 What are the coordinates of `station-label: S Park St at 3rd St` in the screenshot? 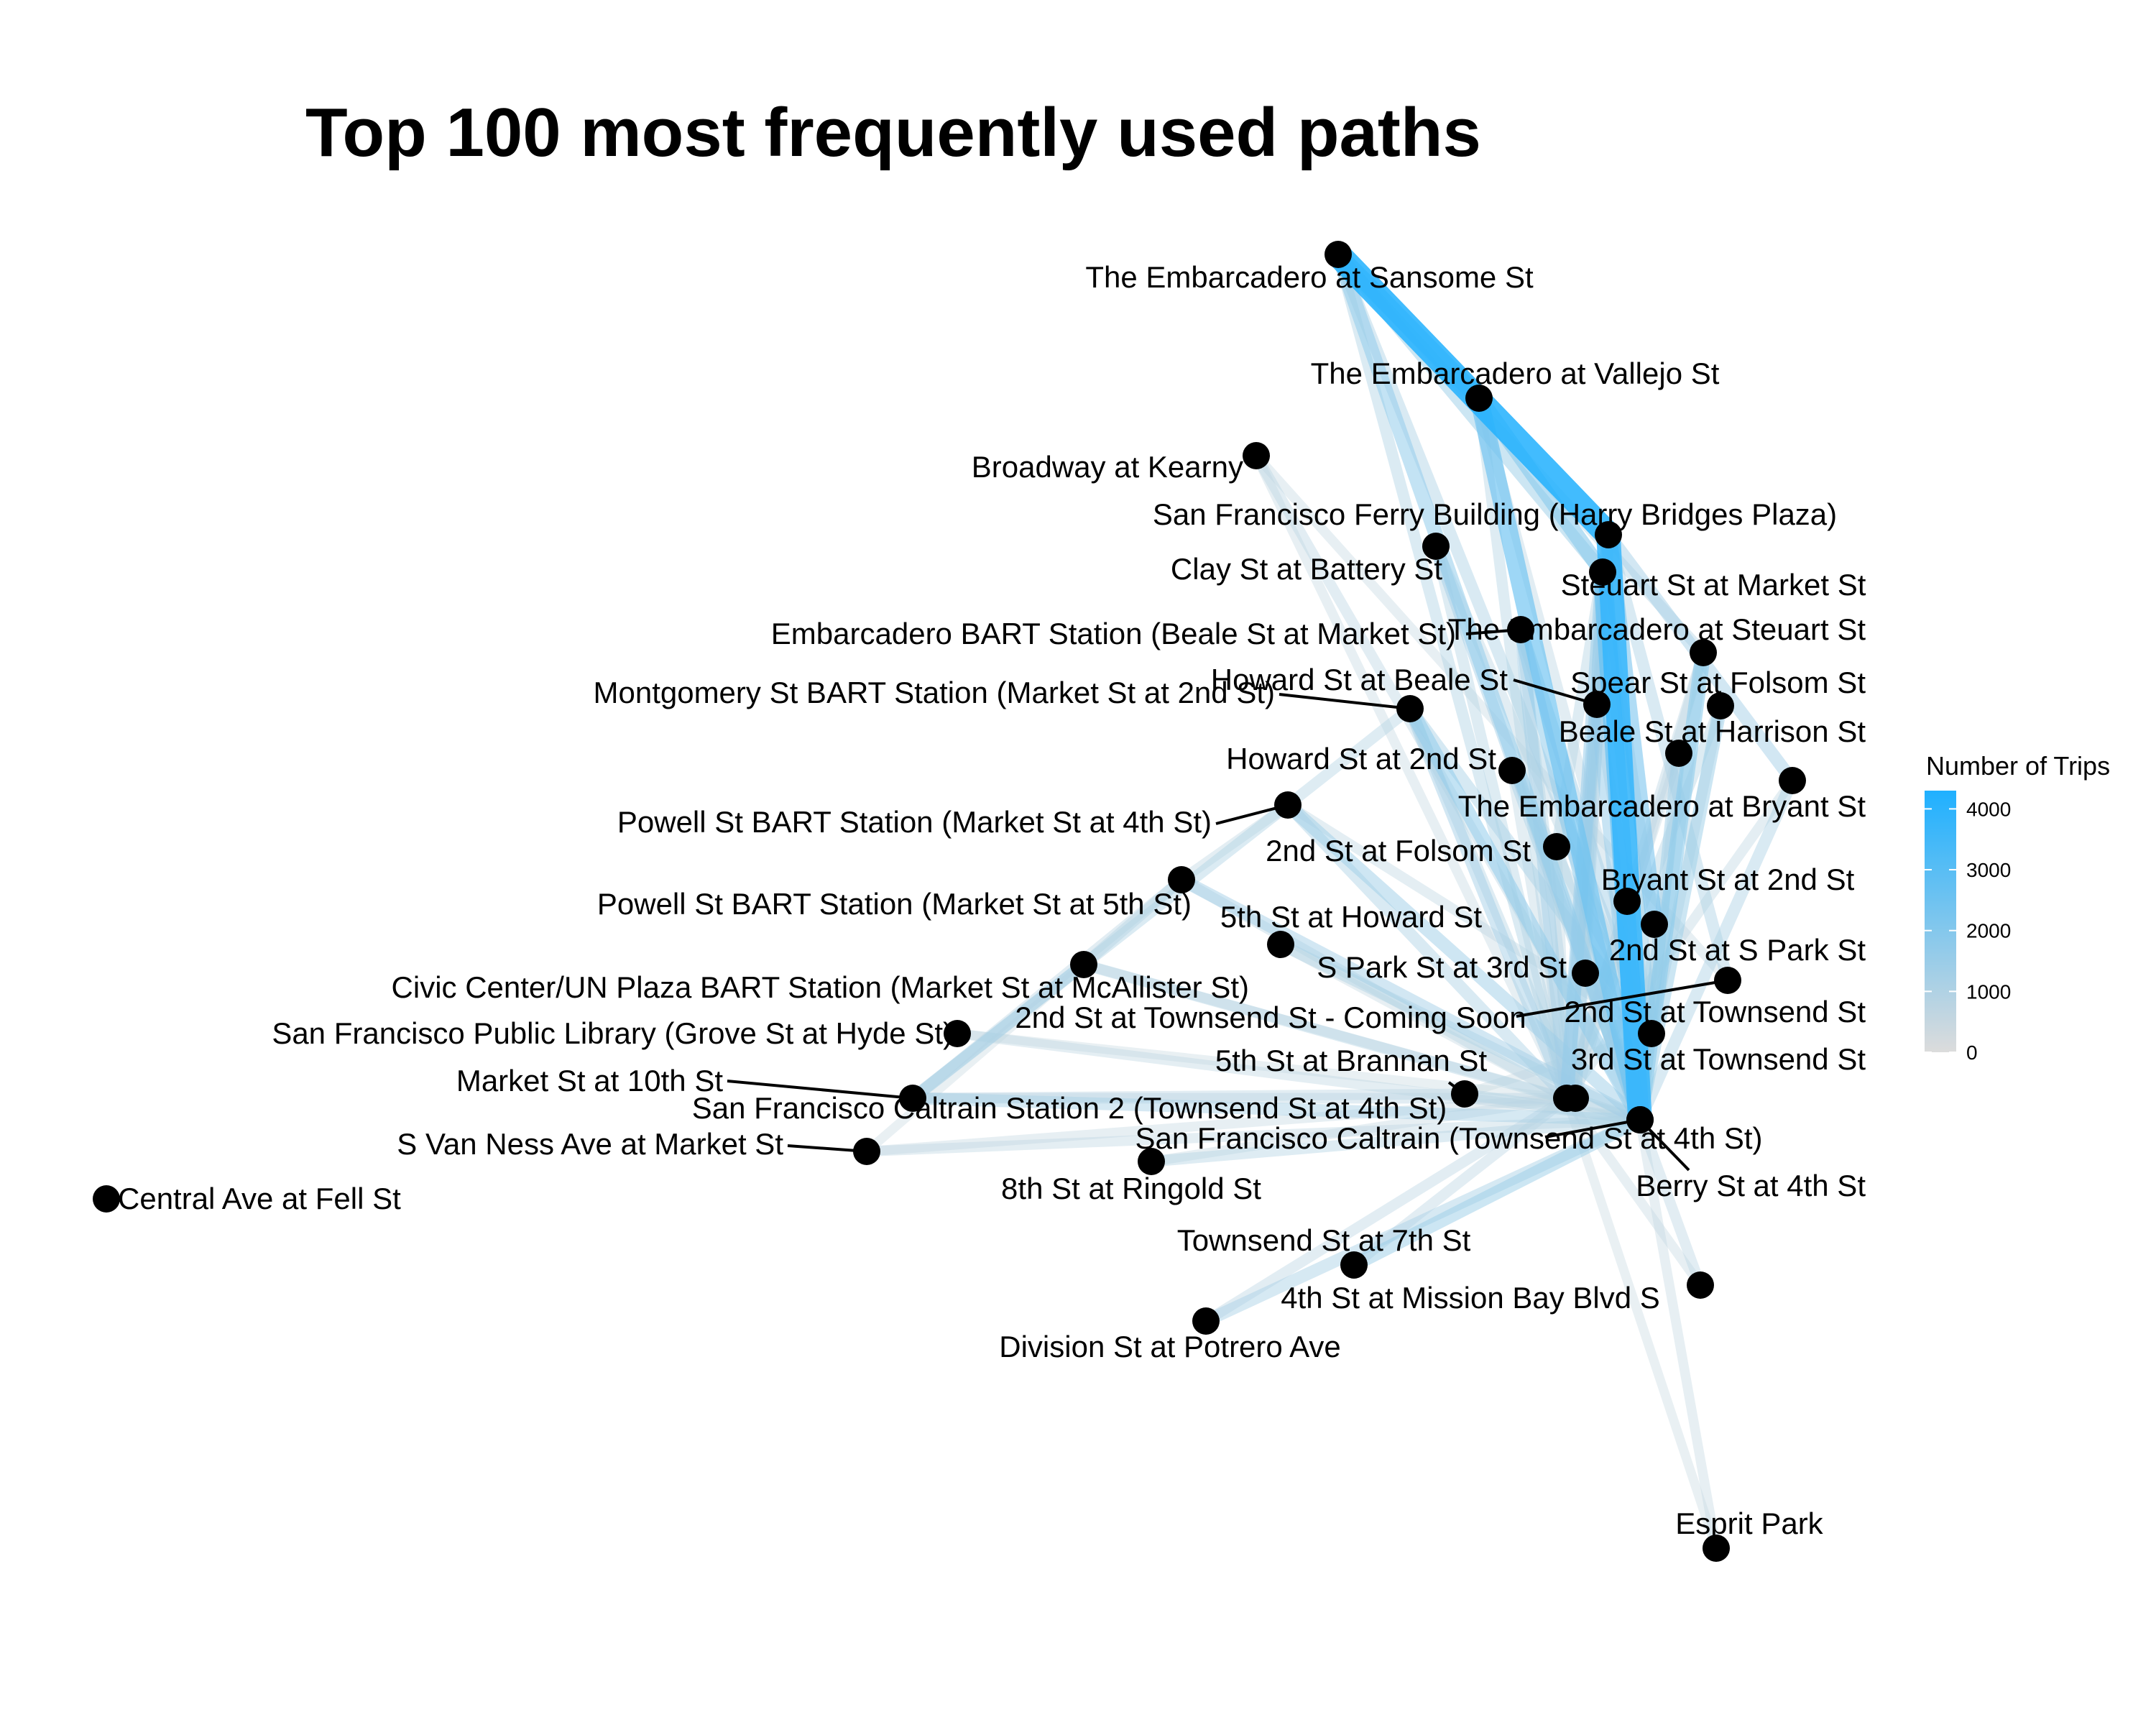 It's located at (1442, 967).